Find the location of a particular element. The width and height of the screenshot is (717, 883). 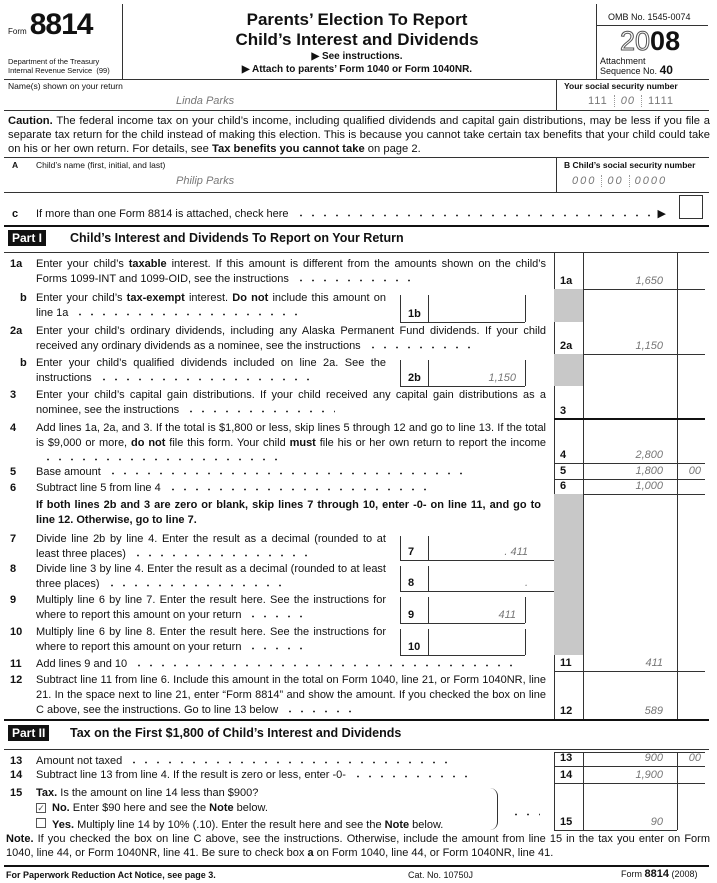

form-number: 8814 is located at coordinates (61, 24).